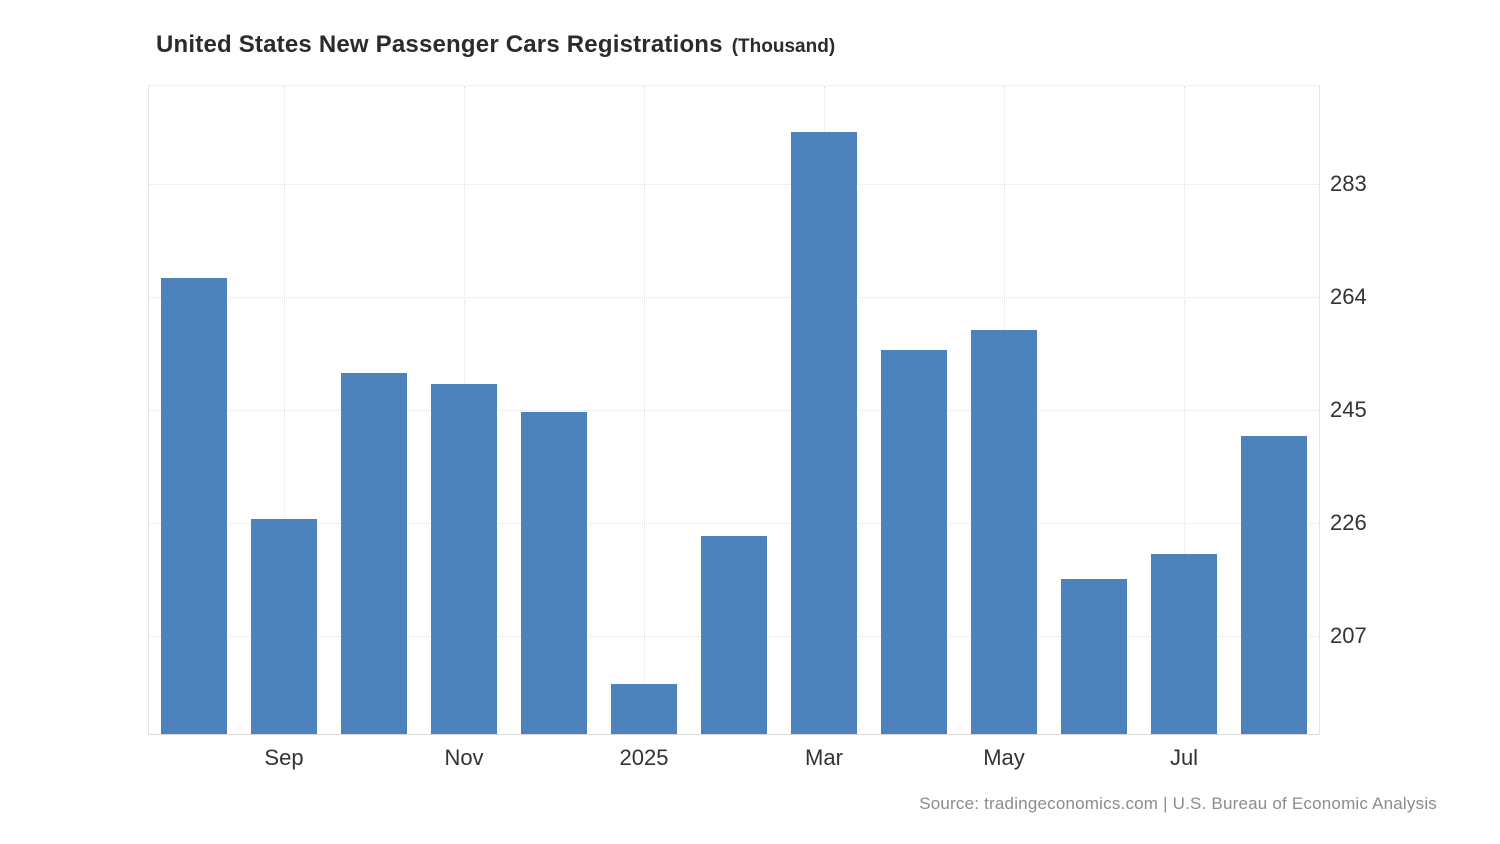 Image resolution: width=1500 pixels, height=844 pixels. Describe the element at coordinates (1274, 584) in the screenshot. I see `bar-aug-2025` at that location.